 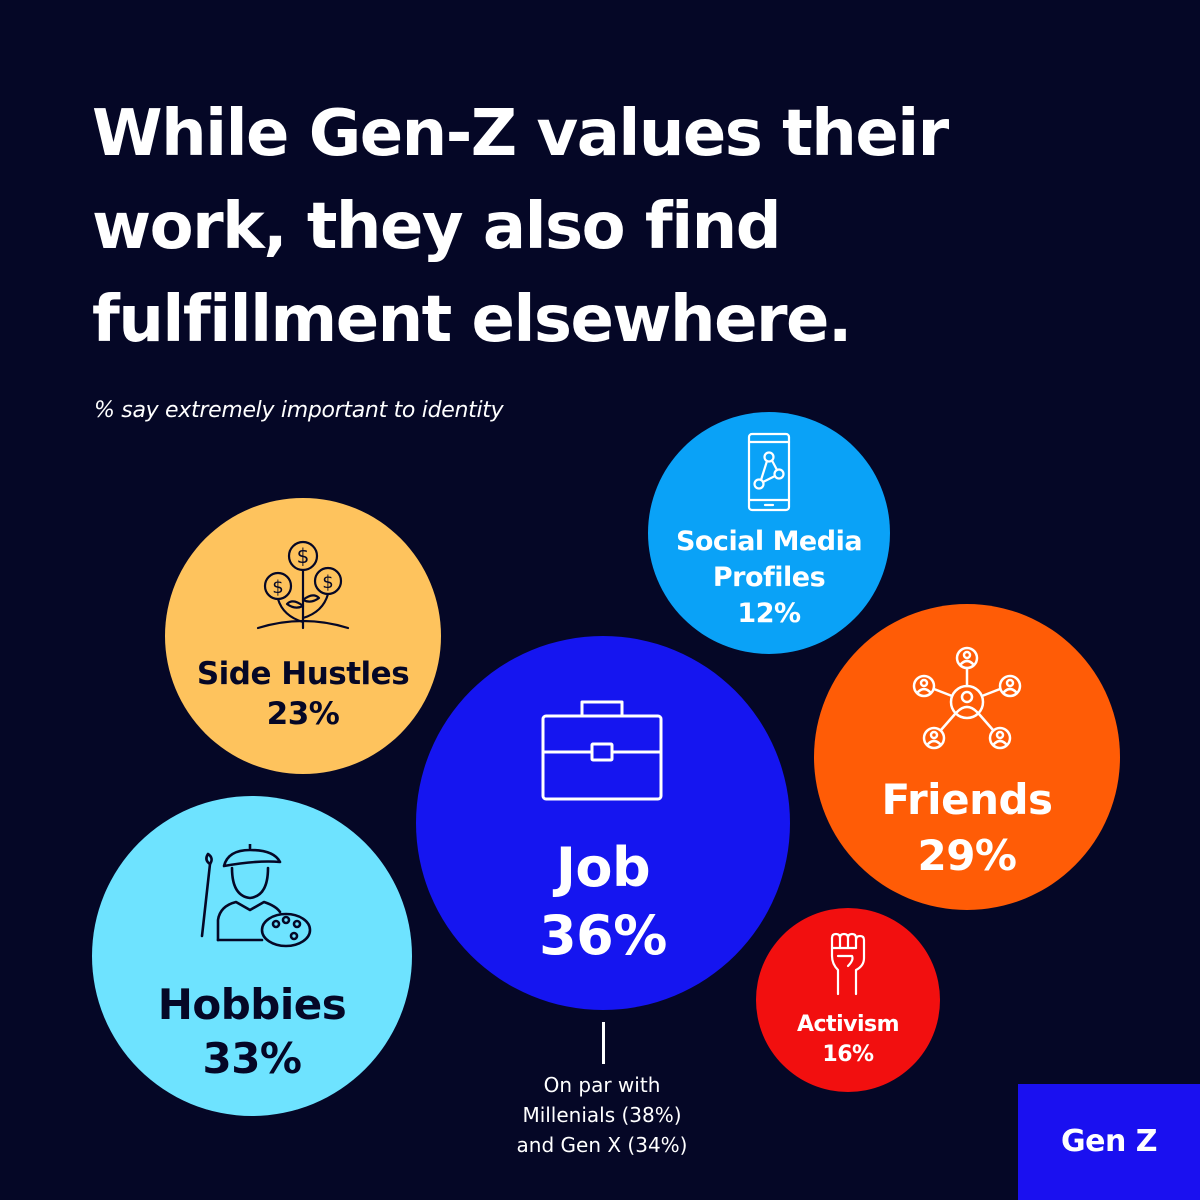 What do you see at coordinates (303, 636) in the screenshot?
I see `bubble-side-hustles: $ $ $ Side Hustles 23%` at bounding box center [303, 636].